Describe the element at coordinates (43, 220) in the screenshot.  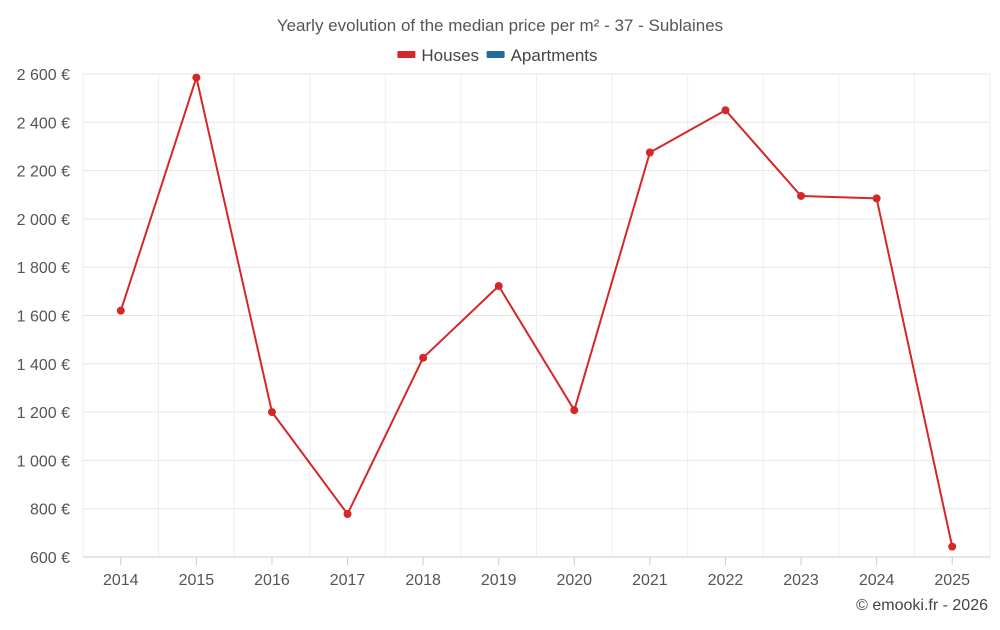
I see `y-tick-label: 2 000 €` at that location.